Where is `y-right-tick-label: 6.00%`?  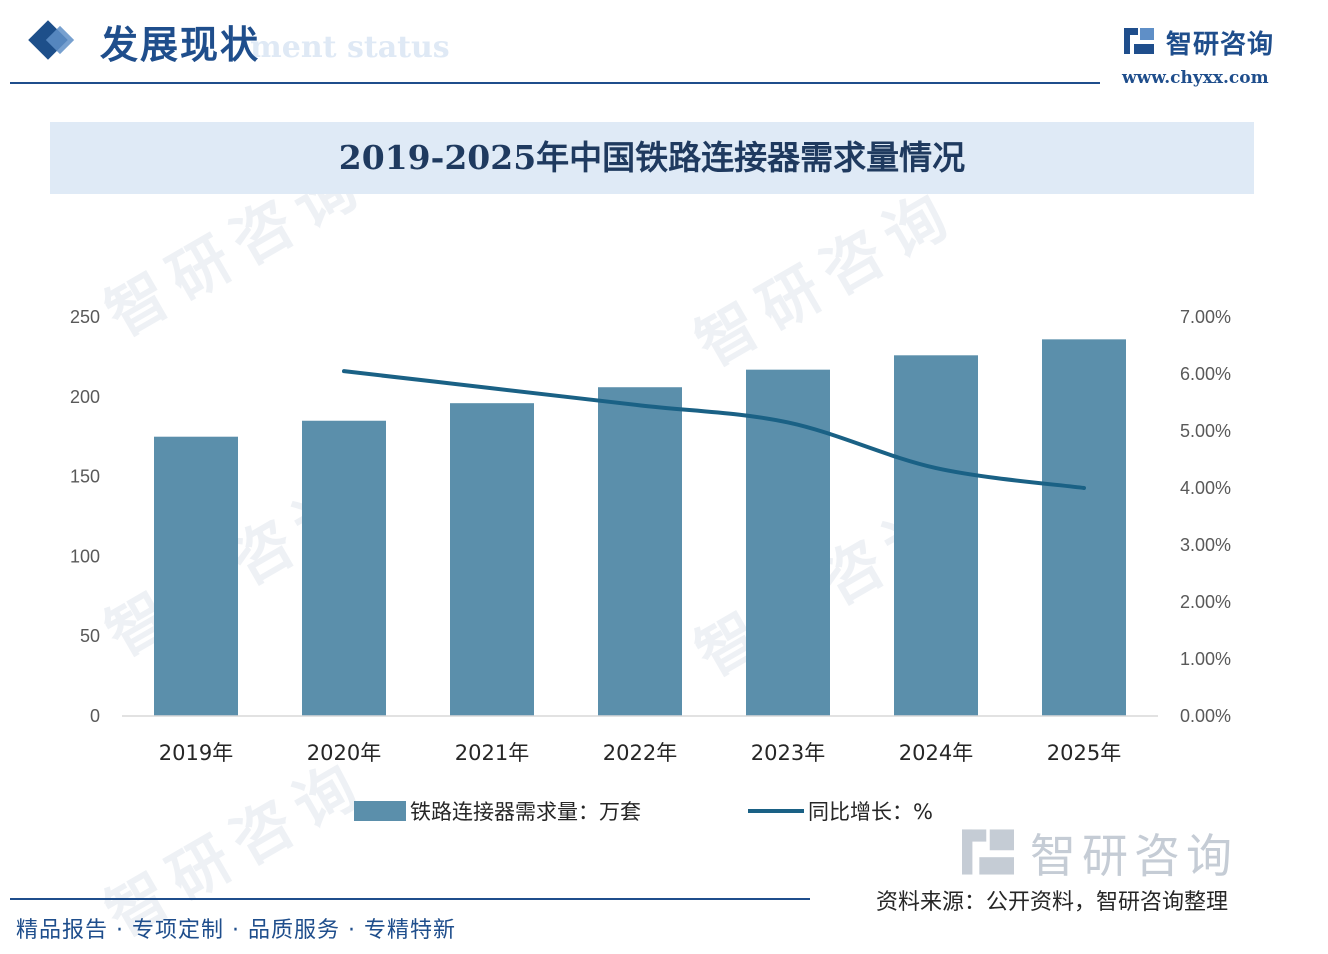
y-right-tick-label: 6.00% is located at coordinates (1205, 374).